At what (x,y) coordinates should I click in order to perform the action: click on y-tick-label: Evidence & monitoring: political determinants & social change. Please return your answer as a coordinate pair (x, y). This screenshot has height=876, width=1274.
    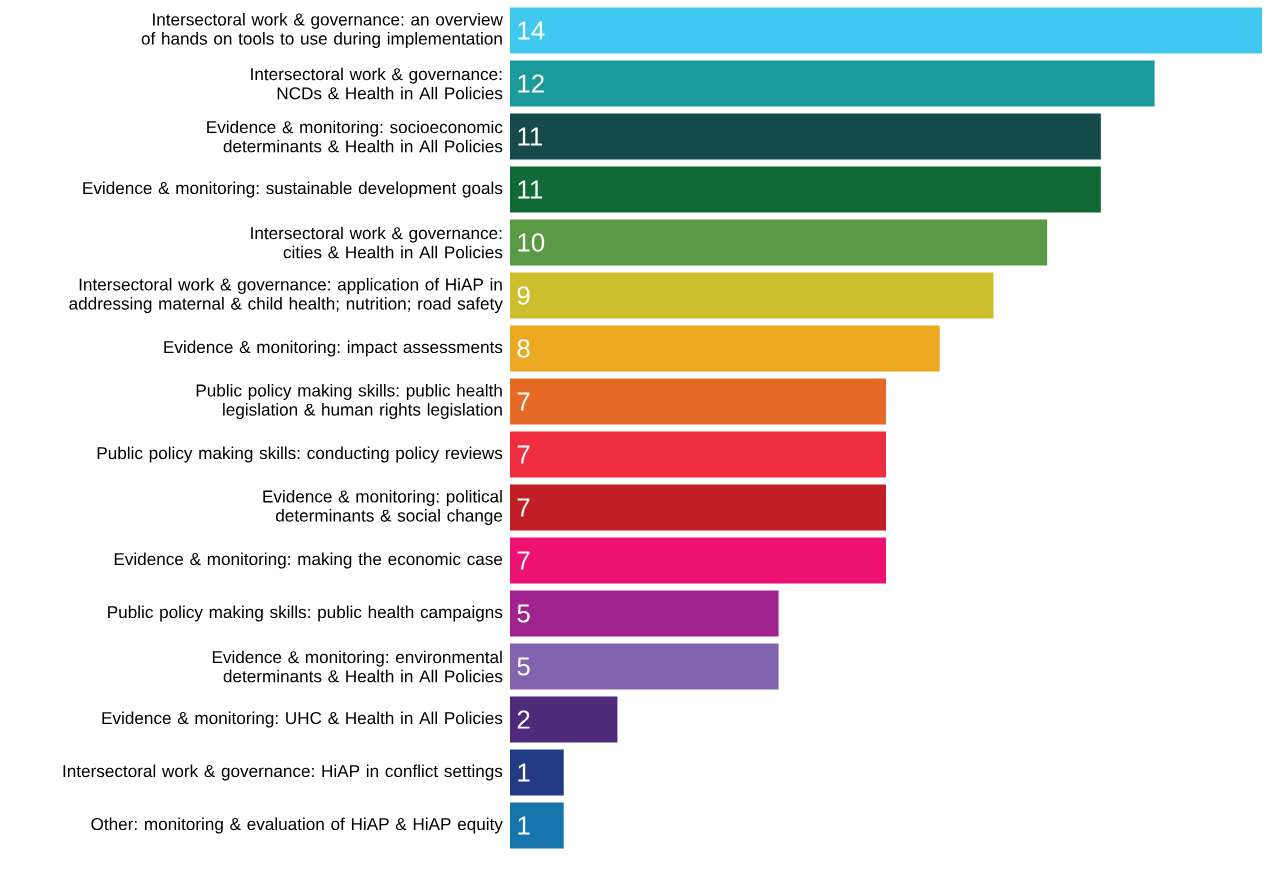
    Looking at the image, I should click on (383, 507).